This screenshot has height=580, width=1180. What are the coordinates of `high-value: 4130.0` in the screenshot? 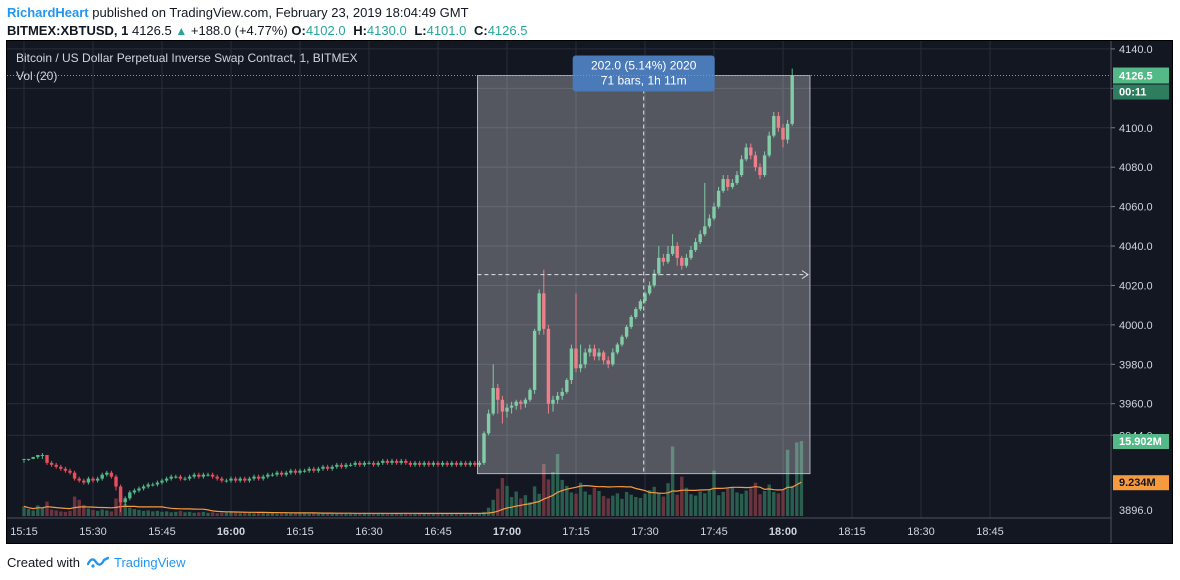 It's located at (386, 30).